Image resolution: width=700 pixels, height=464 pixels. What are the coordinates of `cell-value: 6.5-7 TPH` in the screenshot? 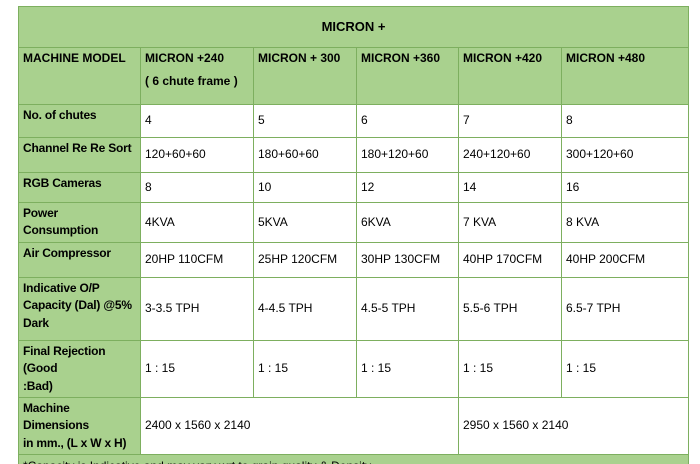 It's located at (625, 308).